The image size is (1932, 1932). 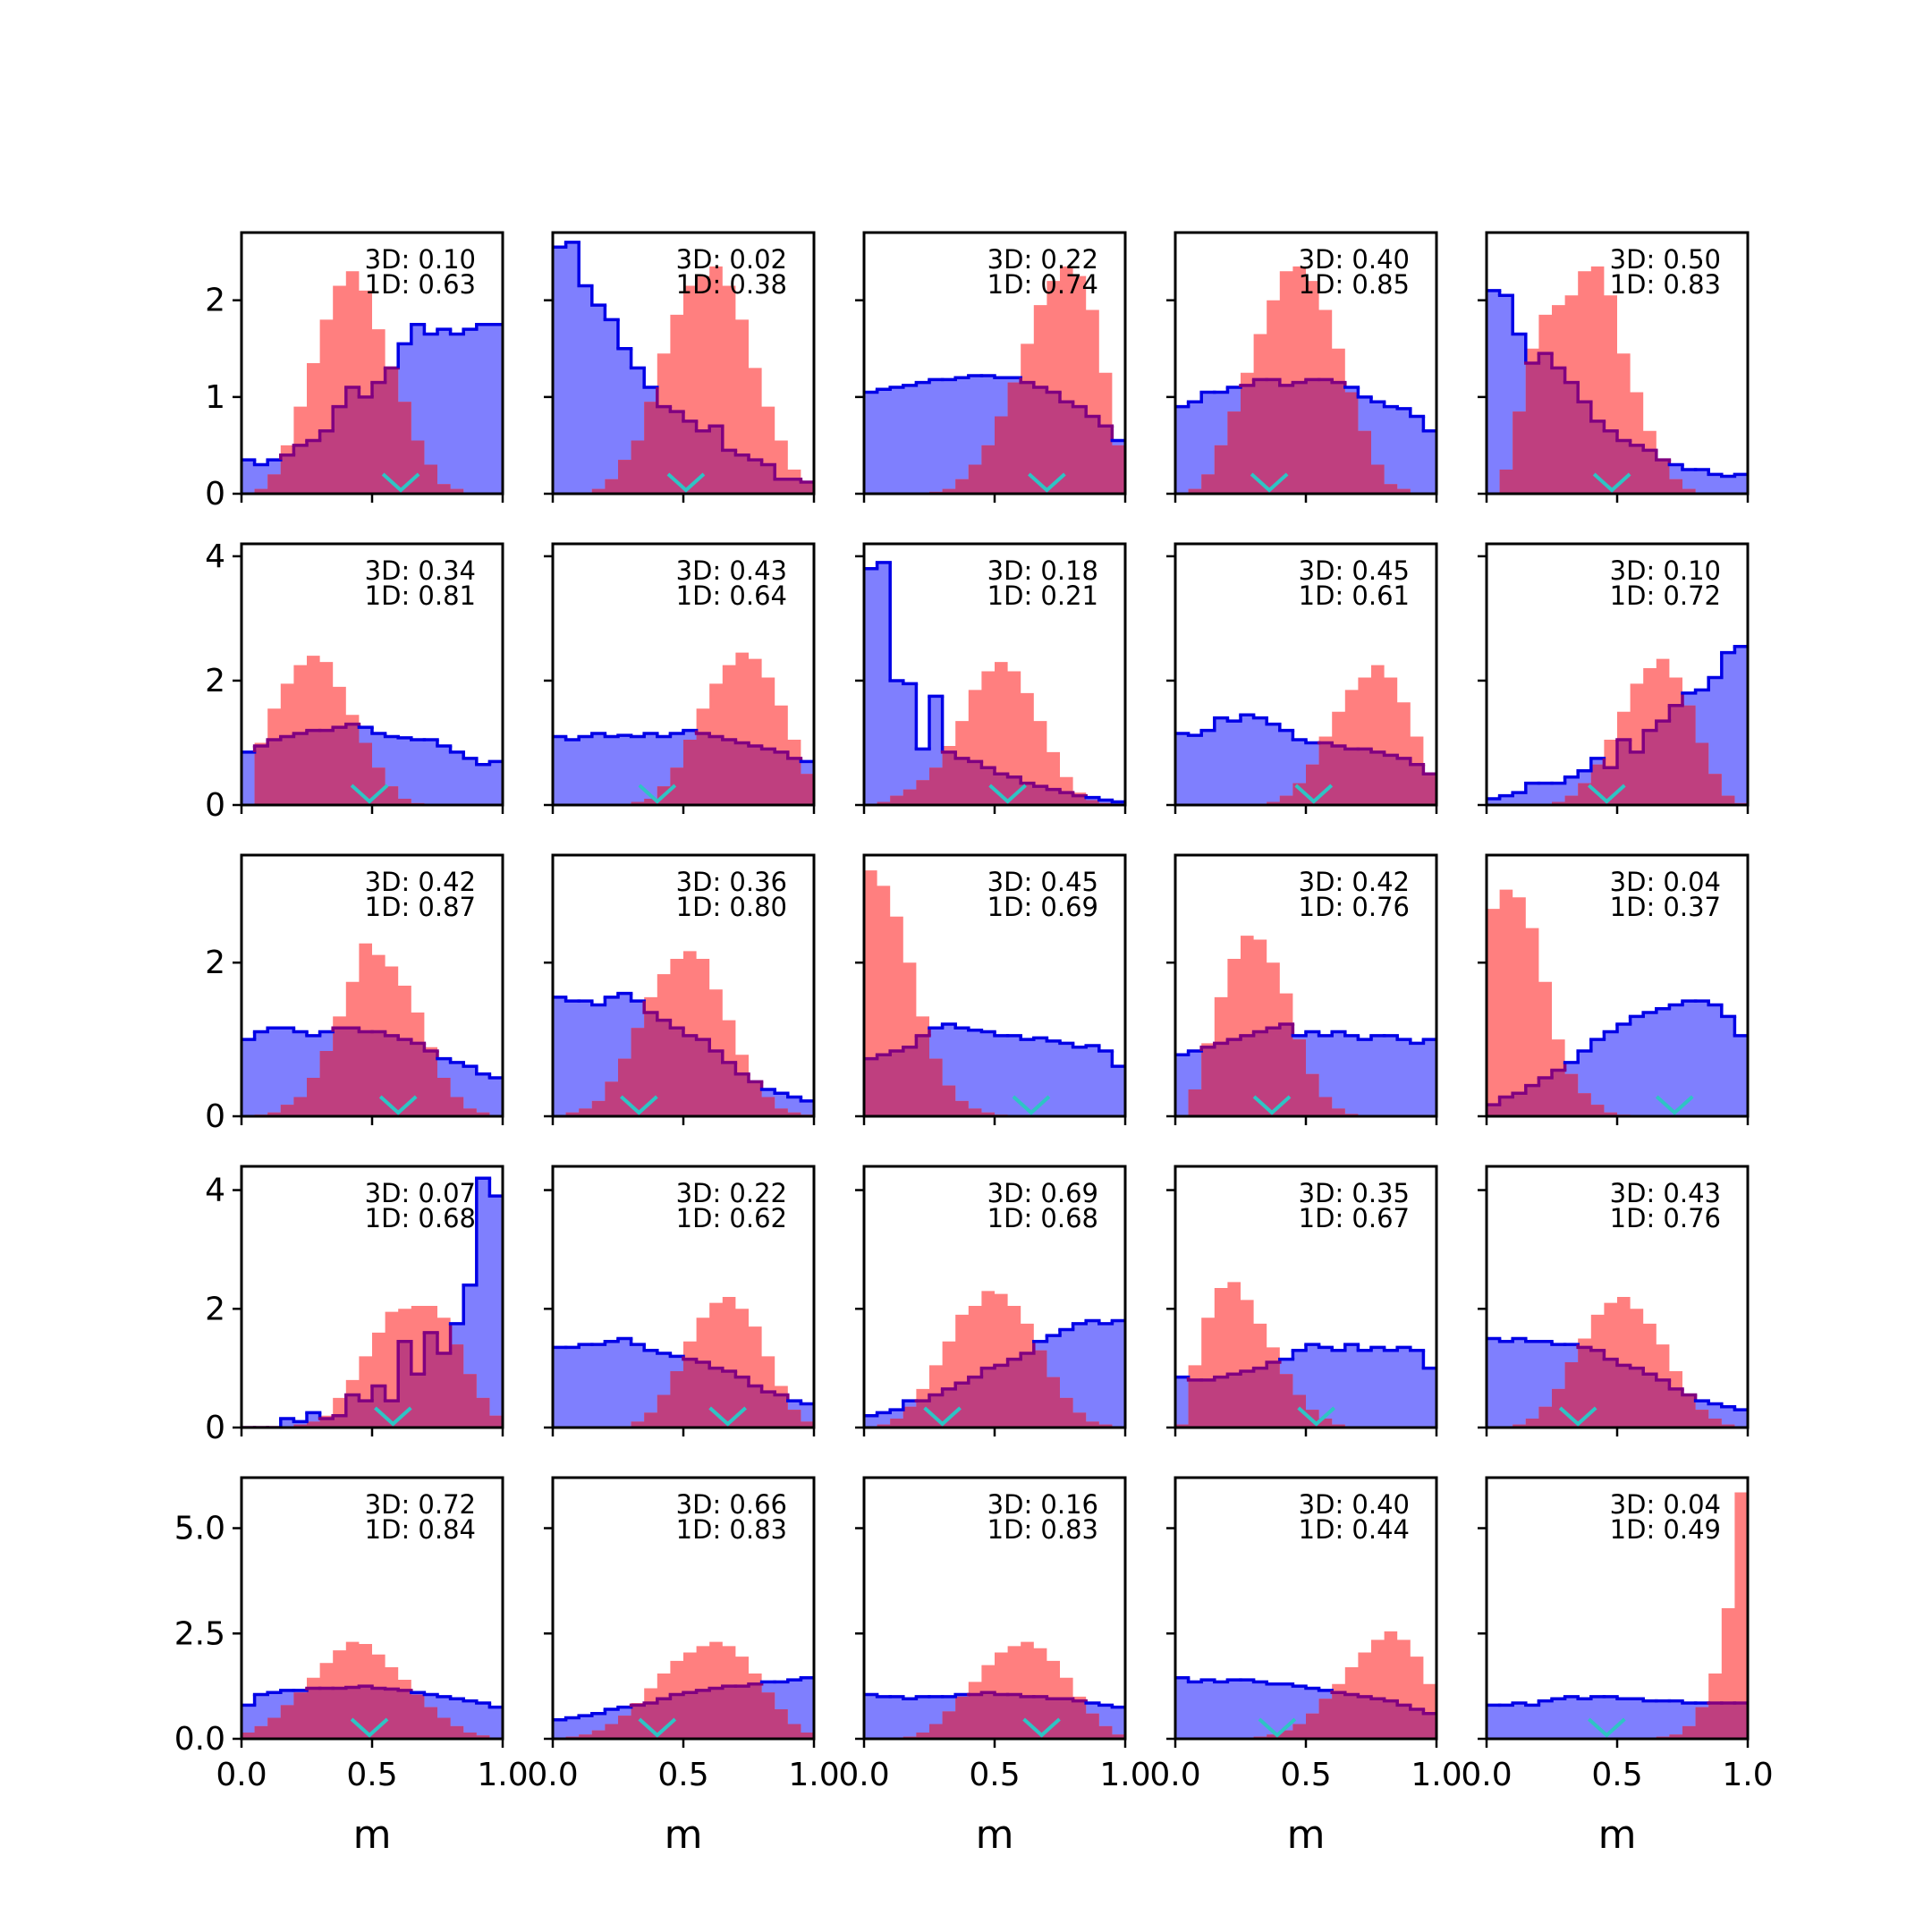 What do you see at coordinates (1665, 1218) in the screenshot?
I see `annotation-1d: 1D: 0.76` at bounding box center [1665, 1218].